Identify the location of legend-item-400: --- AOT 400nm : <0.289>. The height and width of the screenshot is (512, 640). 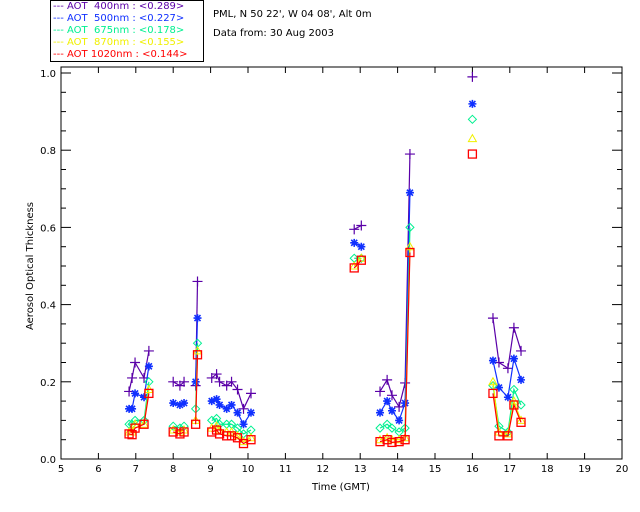
(119, 6).